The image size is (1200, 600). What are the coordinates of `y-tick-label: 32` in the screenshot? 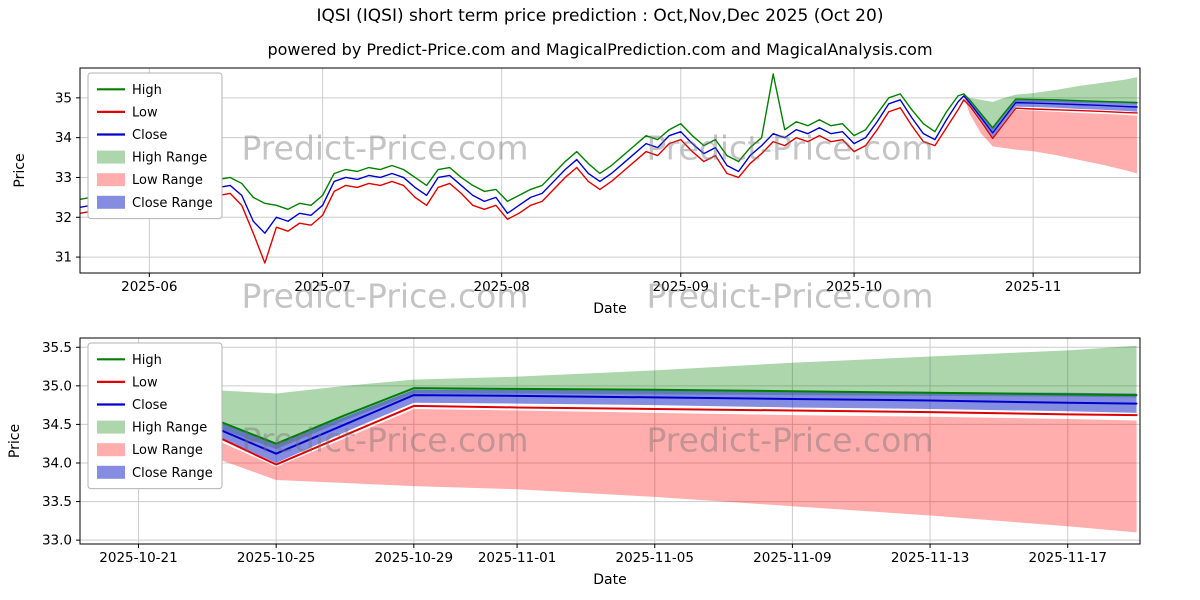 It's located at (63, 218).